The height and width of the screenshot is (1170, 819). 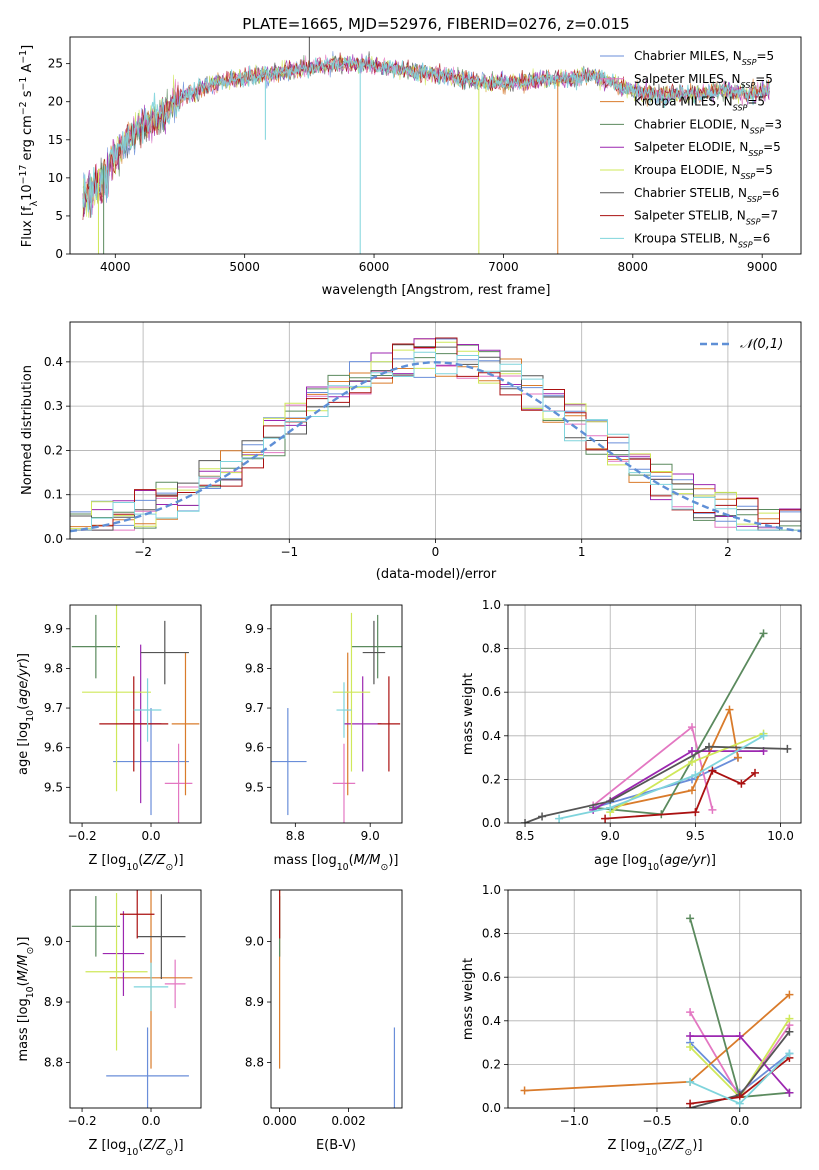 I want to click on y-tick-label: 9.0, so click(x=53, y=941).